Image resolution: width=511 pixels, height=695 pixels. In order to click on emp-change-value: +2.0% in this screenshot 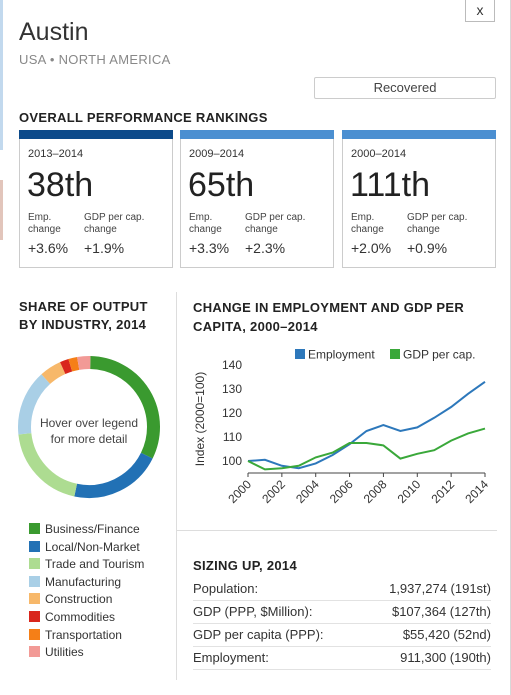, I will do `click(371, 248)`.